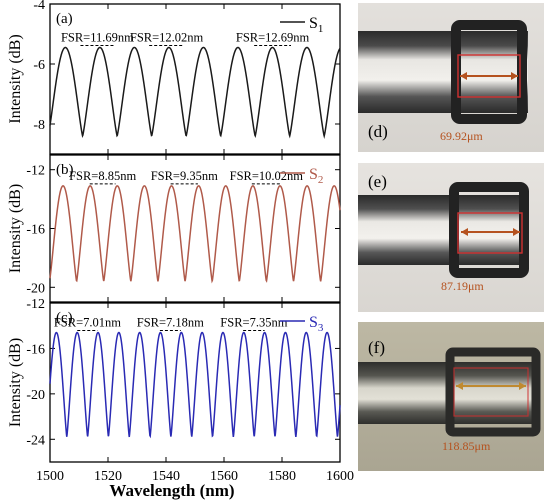 The image size is (550, 503). Describe the element at coordinates (282, 476) in the screenshot. I see `x-tick-label: 1580` at that location.